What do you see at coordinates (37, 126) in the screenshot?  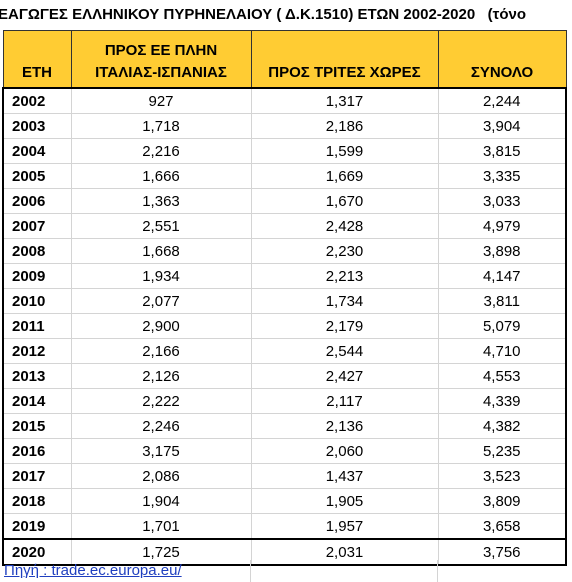 I see `year-cell: 2003` at bounding box center [37, 126].